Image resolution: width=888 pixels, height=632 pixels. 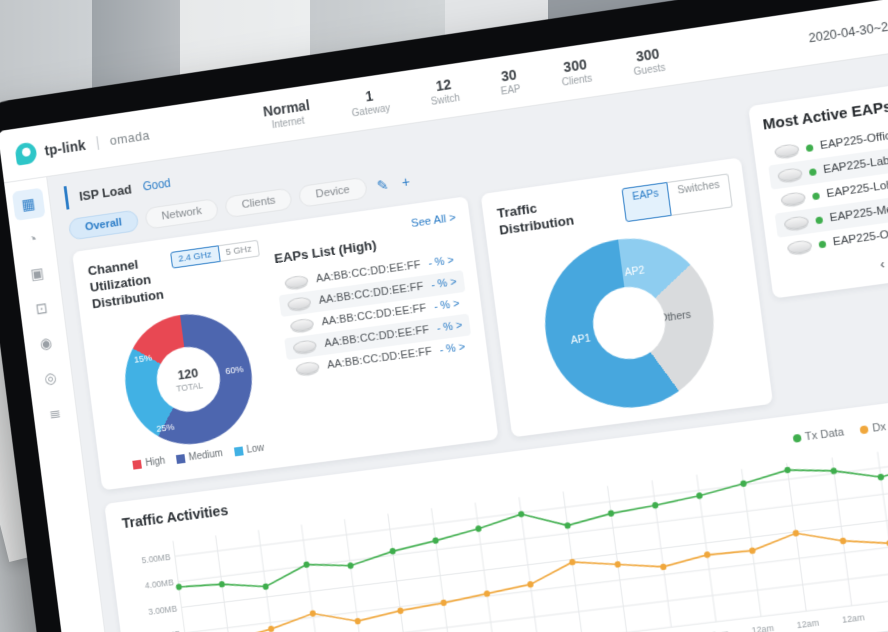 What do you see at coordinates (287, 114) in the screenshot?
I see `stat-internet: Normal Internet` at bounding box center [287, 114].